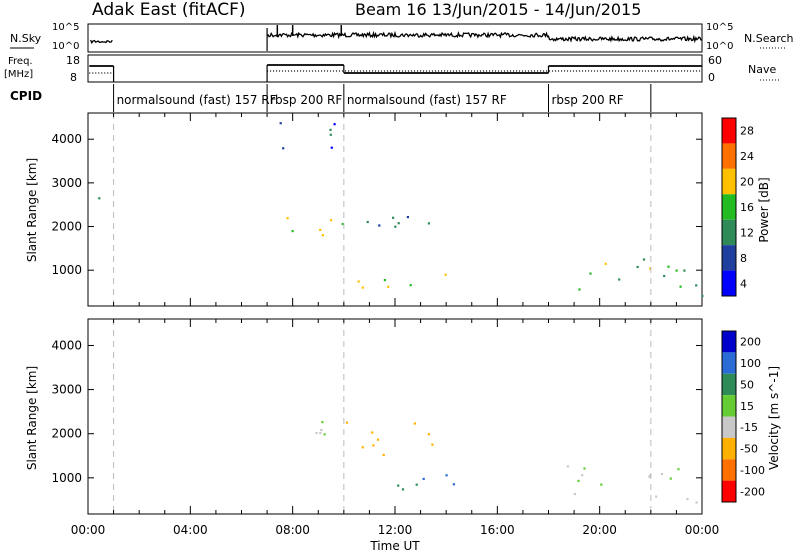 The image size is (800, 554). What do you see at coordinates (711, 77) in the screenshot?
I see `nave-tick-bottom: 0` at bounding box center [711, 77].